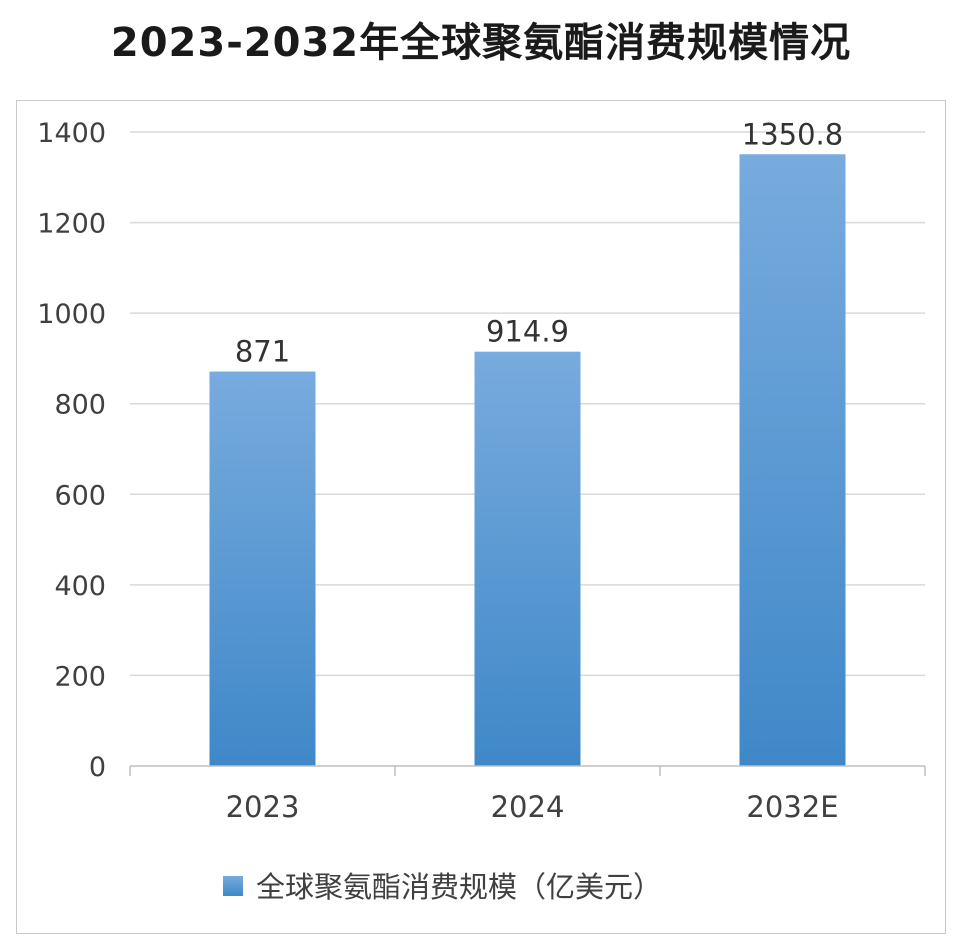  What do you see at coordinates (262, 352) in the screenshot?
I see `data-label: 871` at bounding box center [262, 352].